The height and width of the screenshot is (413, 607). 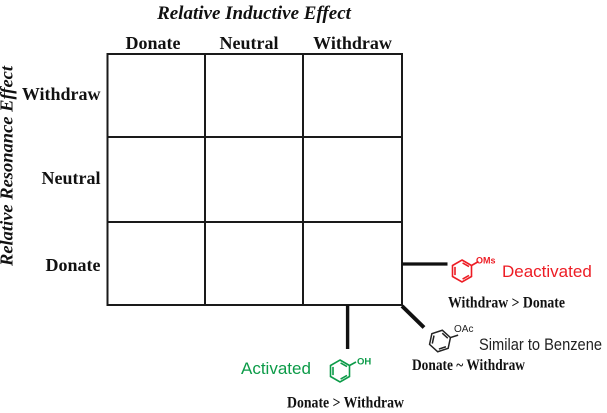 What do you see at coordinates (547, 271) in the screenshot?
I see `svg-text: Deactivated` at bounding box center [547, 271].